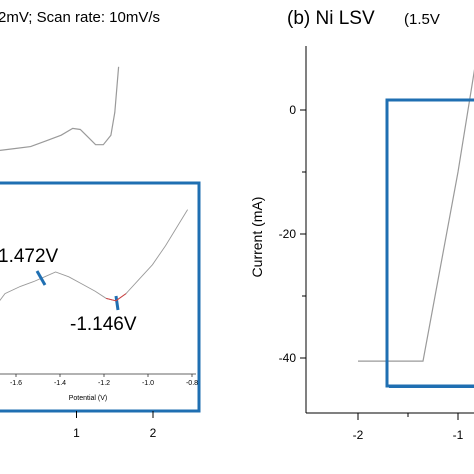  I want to click on inset-xlabel: Potential (V), so click(88, 398).